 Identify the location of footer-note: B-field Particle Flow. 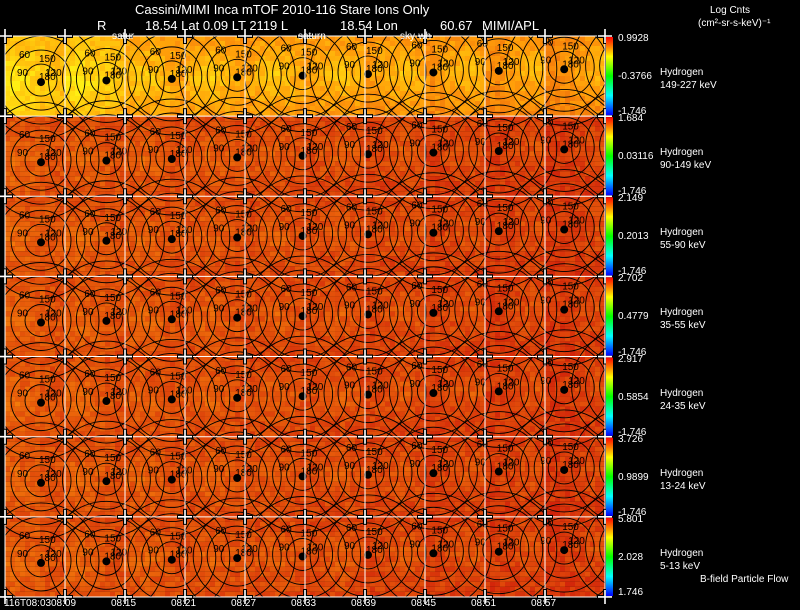
(744, 579).